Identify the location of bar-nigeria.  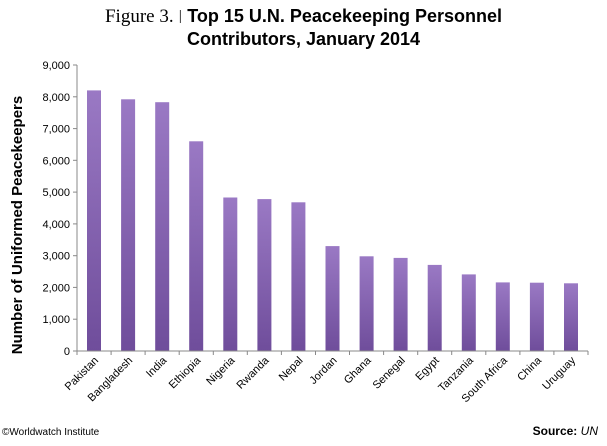
(230, 274).